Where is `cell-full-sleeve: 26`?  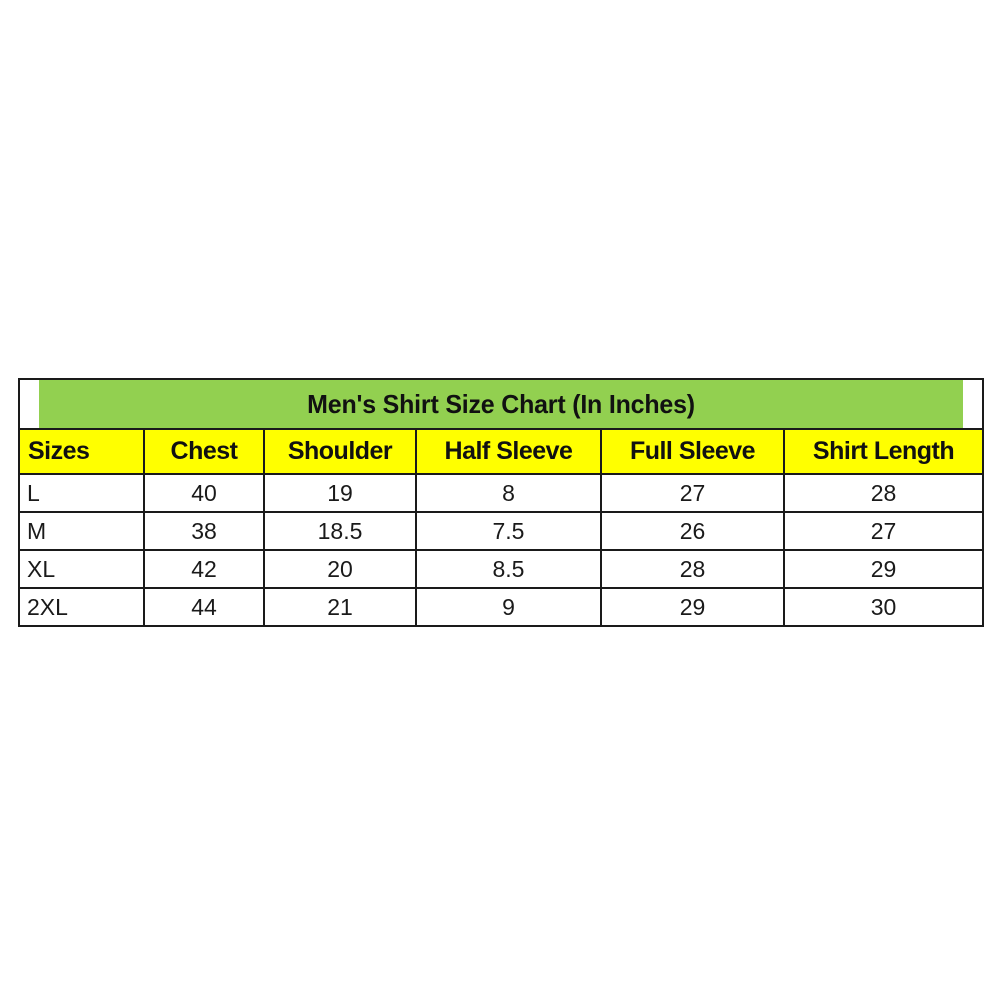
cell-full-sleeve: 26 is located at coordinates (692, 531).